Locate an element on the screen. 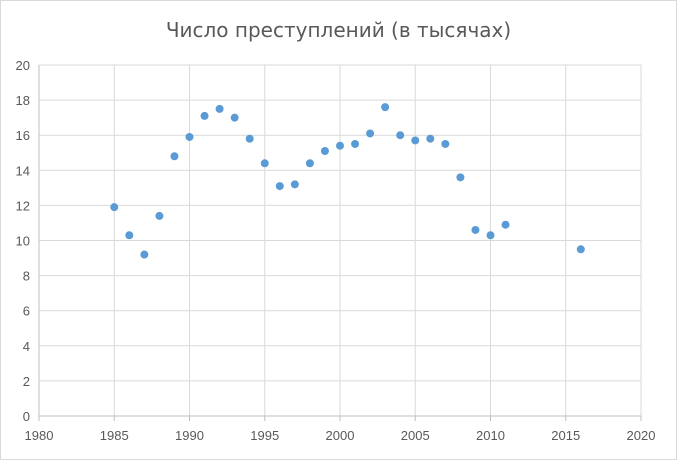 The height and width of the screenshot is (460, 677). x-tick-label: 2010 is located at coordinates (490, 435).